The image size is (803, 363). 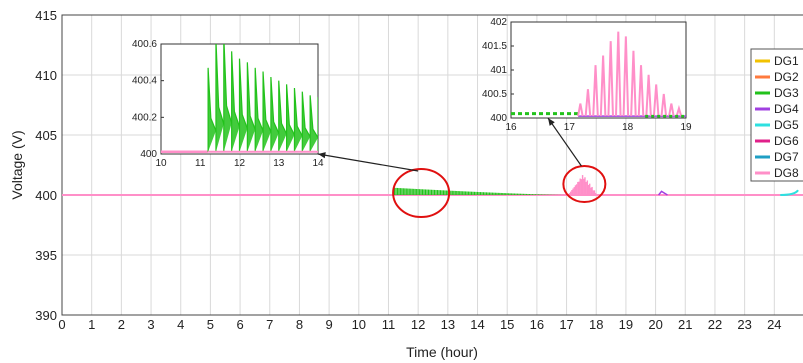 What do you see at coordinates (494, 94) in the screenshot?
I see `inset-y-tick-label: 400.5` at bounding box center [494, 94].